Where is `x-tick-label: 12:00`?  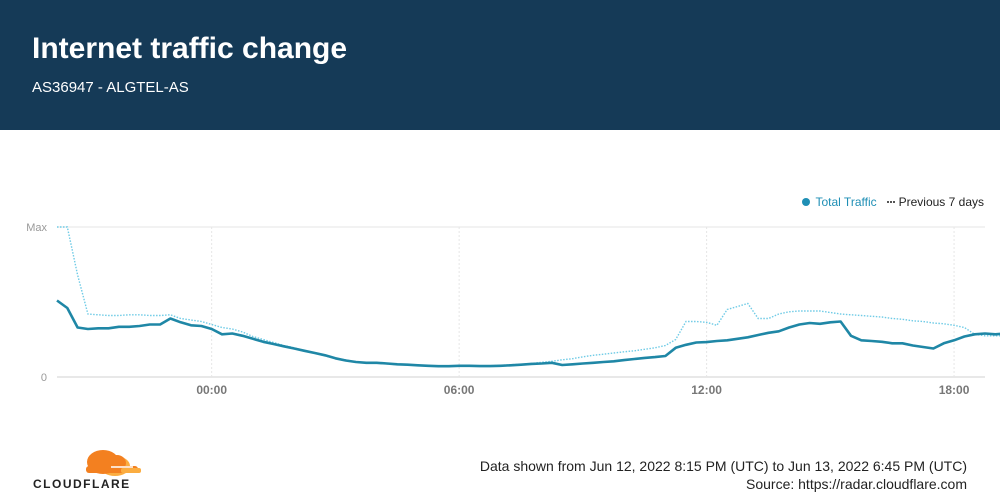 x-tick-label: 12:00 is located at coordinates (706, 390).